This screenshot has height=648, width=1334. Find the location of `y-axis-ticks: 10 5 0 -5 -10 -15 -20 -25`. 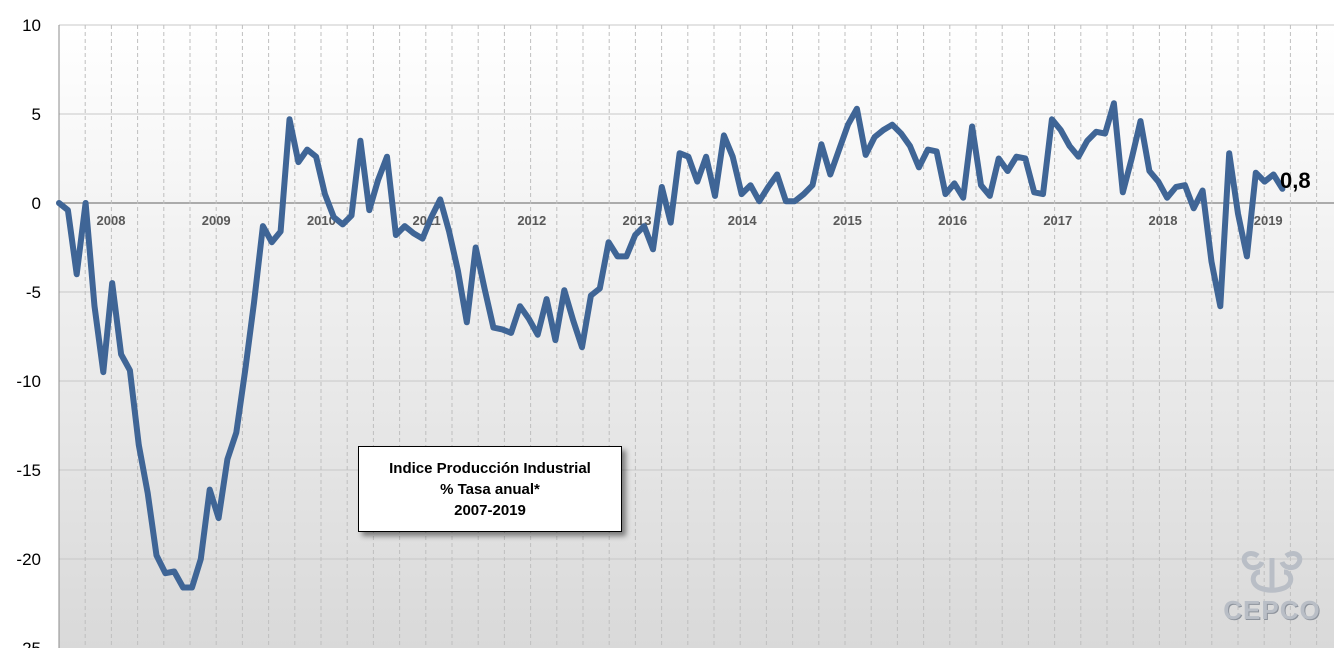

y-axis-ticks: 10 5 0 -5 -10 -15 -20 -25 is located at coordinates (28, 332).